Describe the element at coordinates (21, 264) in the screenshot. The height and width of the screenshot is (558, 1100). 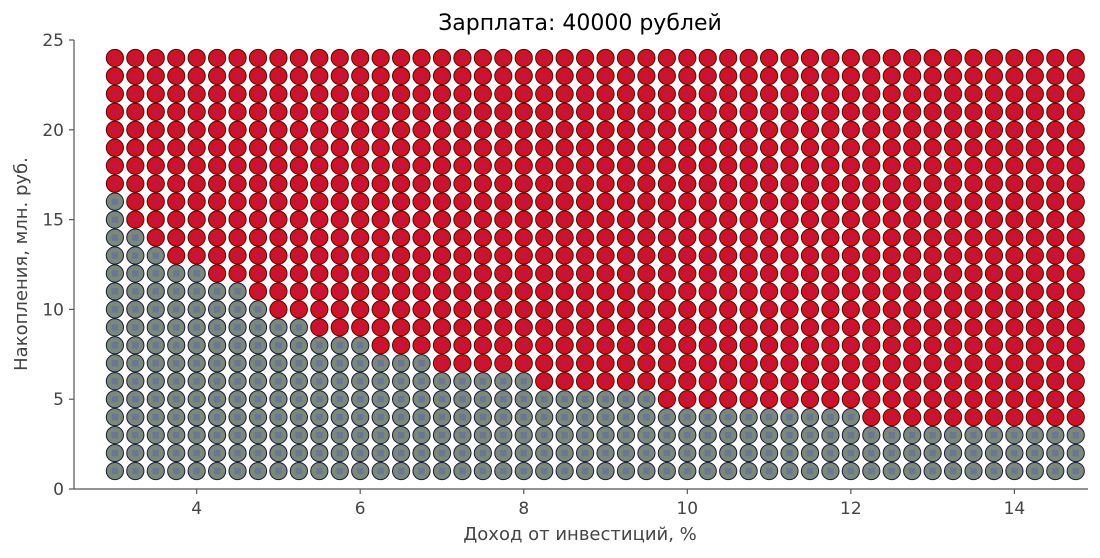
I see `y-axis-label: Накопления, млн. руб.` at that location.